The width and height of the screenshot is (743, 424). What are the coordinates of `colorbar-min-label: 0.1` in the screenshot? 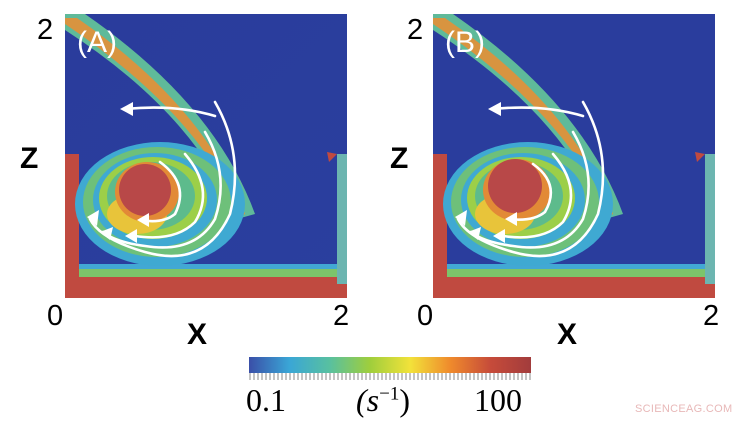 It's located at (266, 400).